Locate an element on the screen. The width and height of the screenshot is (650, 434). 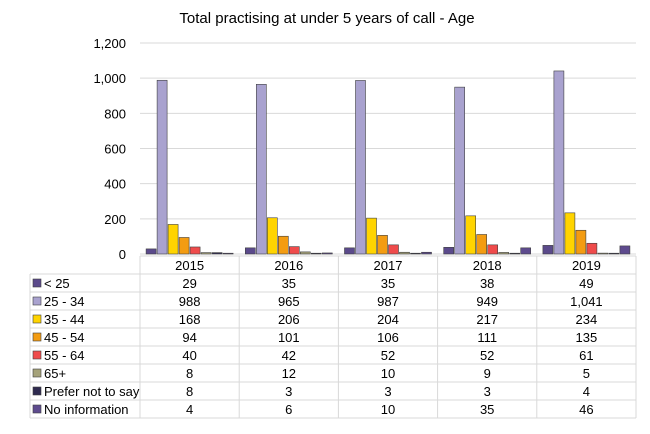
data-label: 206 is located at coordinates (289, 319).